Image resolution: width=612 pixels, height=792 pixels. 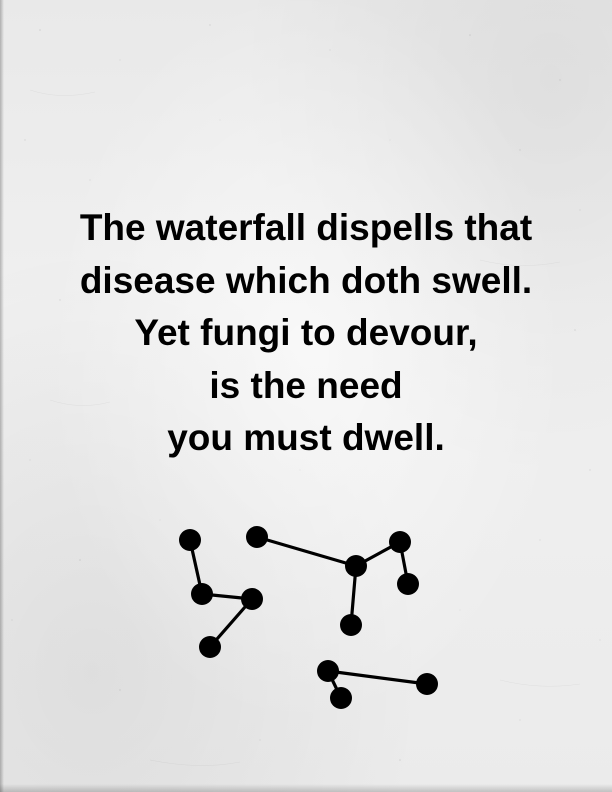 I want to click on verse-line-4: is the need, so click(x=306, y=385).